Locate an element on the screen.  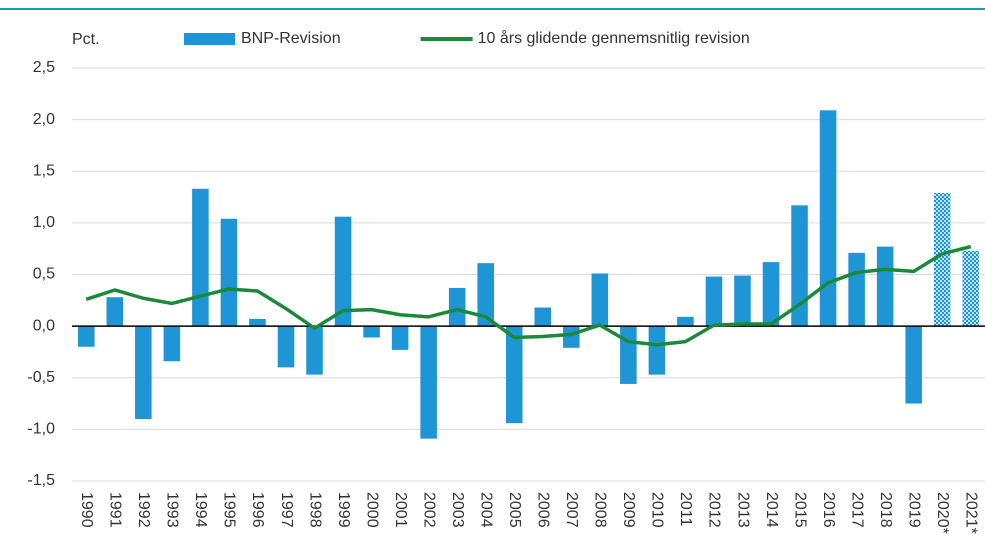
y-tick-label: -1,5 is located at coordinates (41, 480).